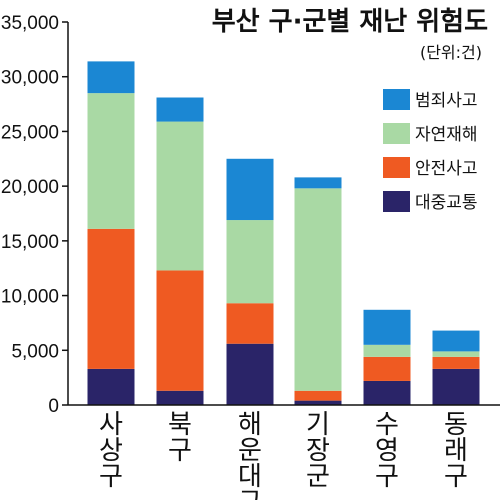  Describe the element at coordinates (30, 242) in the screenshot. I see `y-tick-label: 15,000` at that location.